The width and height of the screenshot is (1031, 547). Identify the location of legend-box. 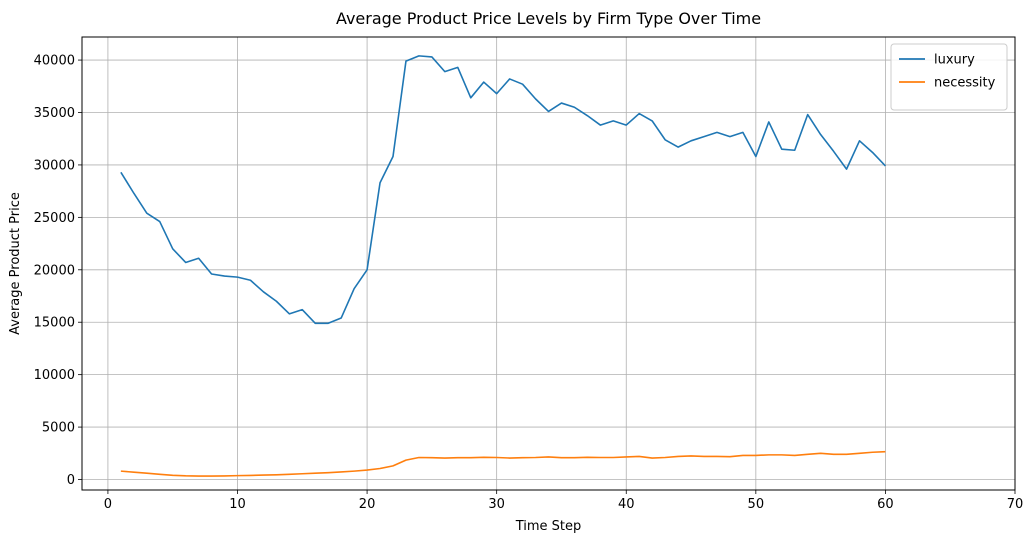
(949, 77).